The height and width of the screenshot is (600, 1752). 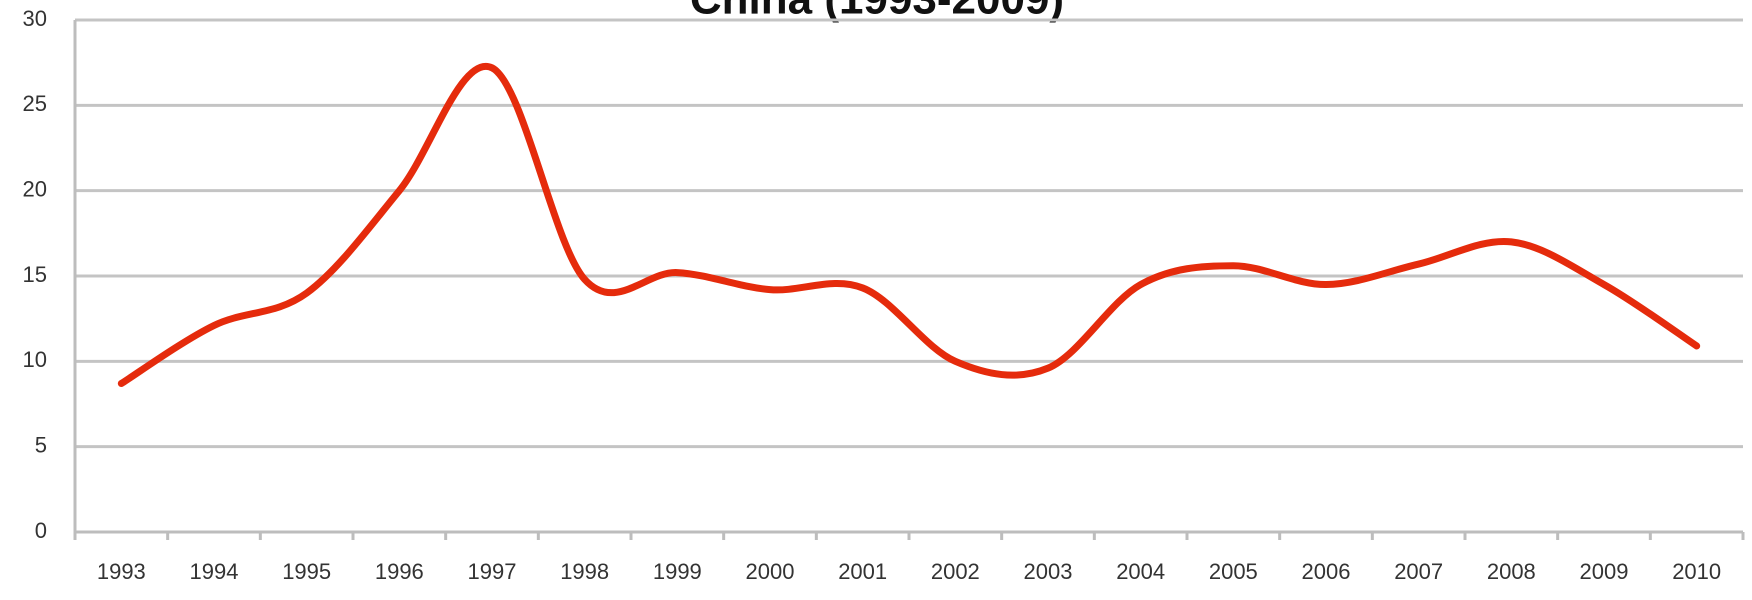 What do you see at coordinates (1233, 571) in the screenshot?
I see `x-tick-label: 2005` at bounding box center [1233, 571].